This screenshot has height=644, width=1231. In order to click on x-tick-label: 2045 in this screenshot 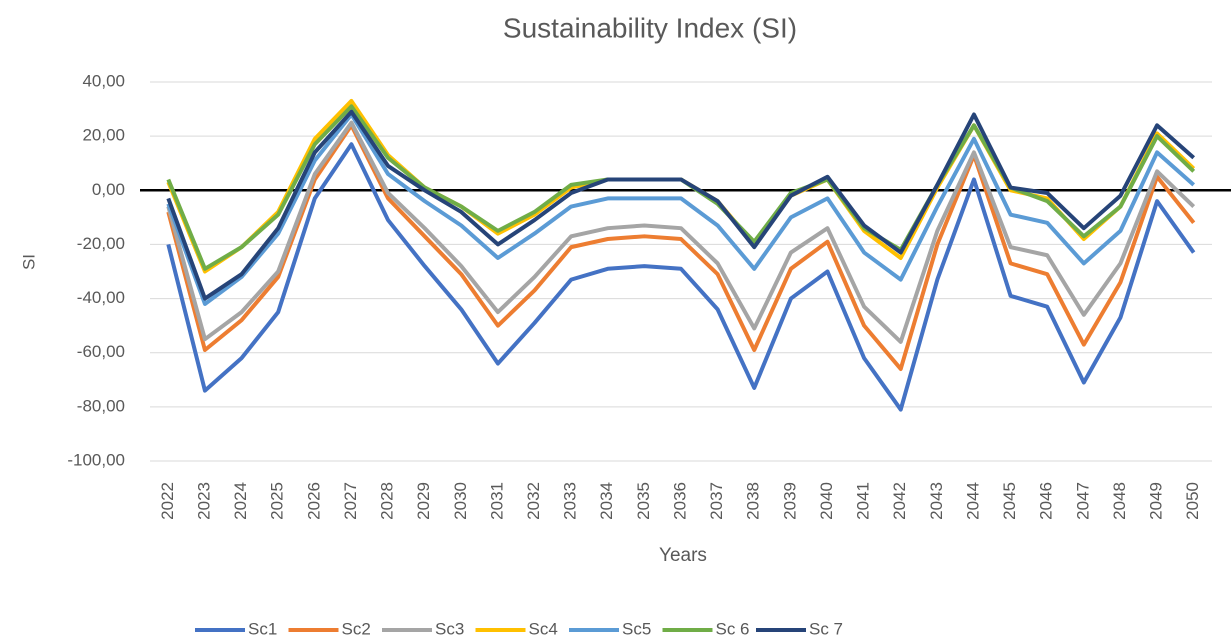, I will do `click(1009, 501)`.